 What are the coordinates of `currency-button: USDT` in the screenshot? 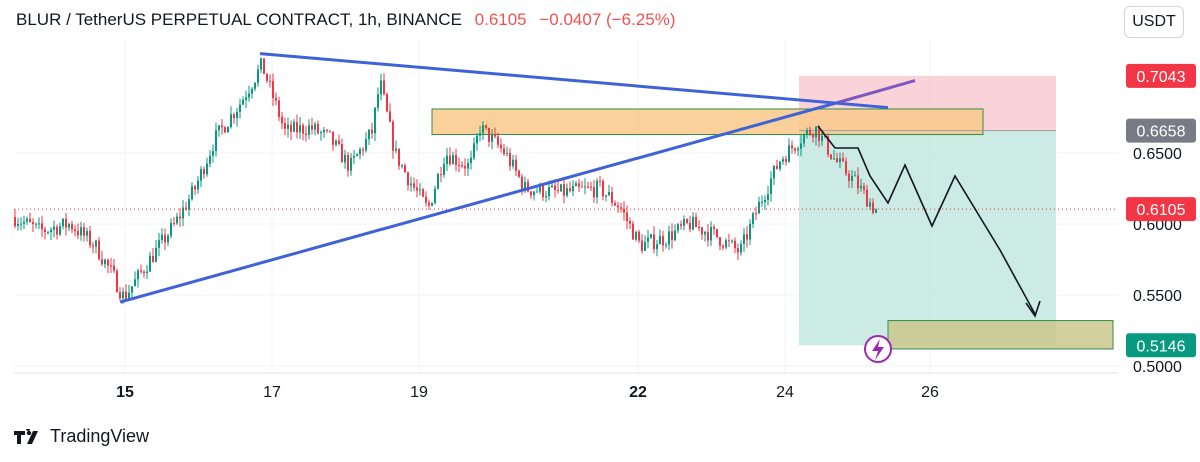 It's located at (1154, 22).